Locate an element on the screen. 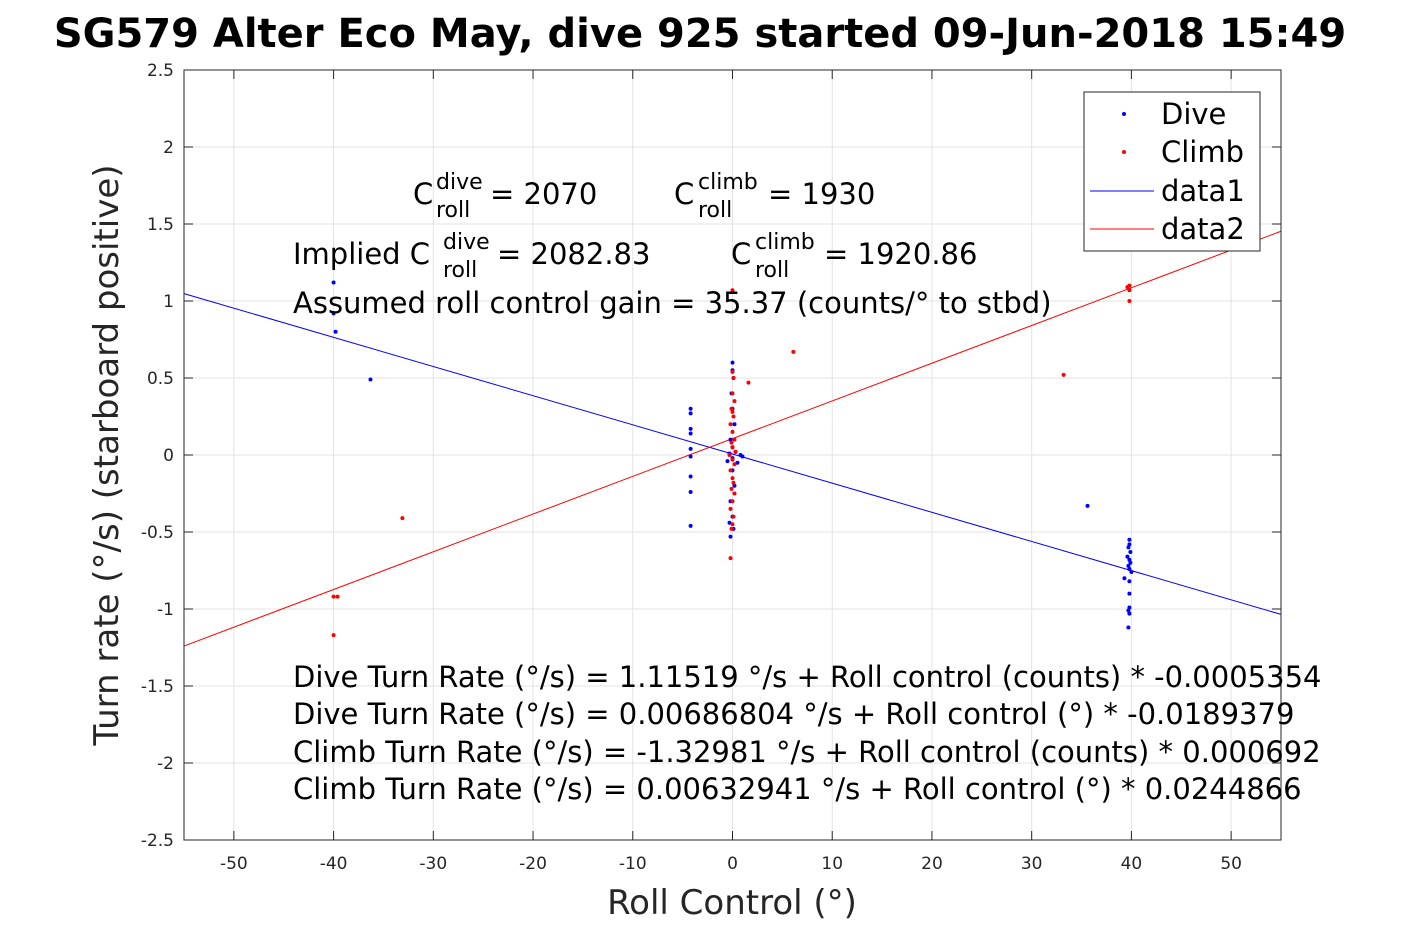 The height and width of the screenshot is (945, 1417). x-tick-label: 50 is located at coordinates (1231, 864).